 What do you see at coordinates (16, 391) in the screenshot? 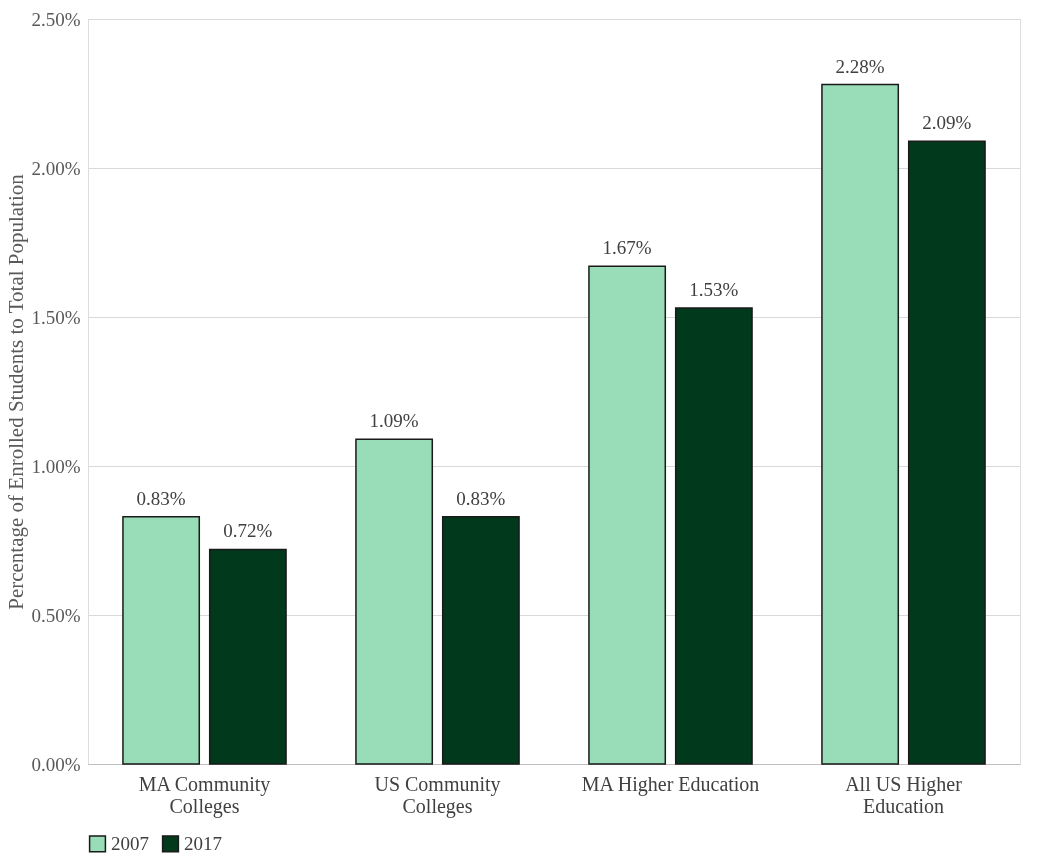
I see `y-axis-title: Percentage of Enrolled Students to Total Population` at bounding box center [16, 391].